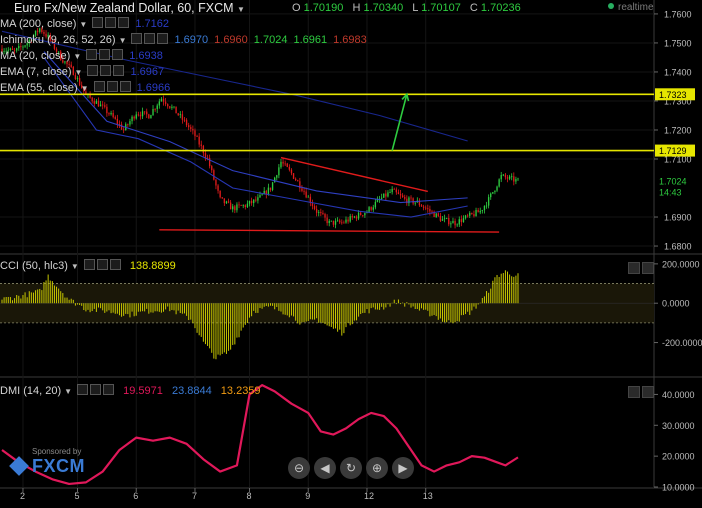 The width and height of the screenshot is (702, 508). I want to click on dmi-settings-icon, so click(83, 389).